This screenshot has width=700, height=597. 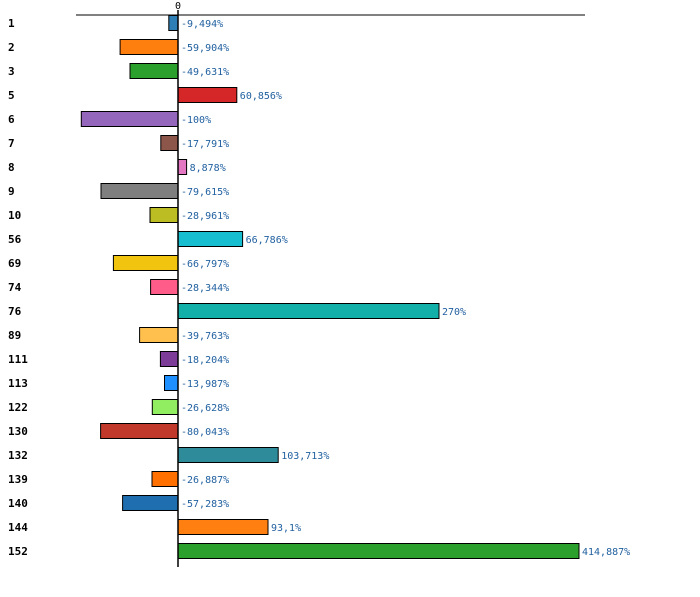 I want to click on value-label-10: -28,961%, so click(x=205, y=216).